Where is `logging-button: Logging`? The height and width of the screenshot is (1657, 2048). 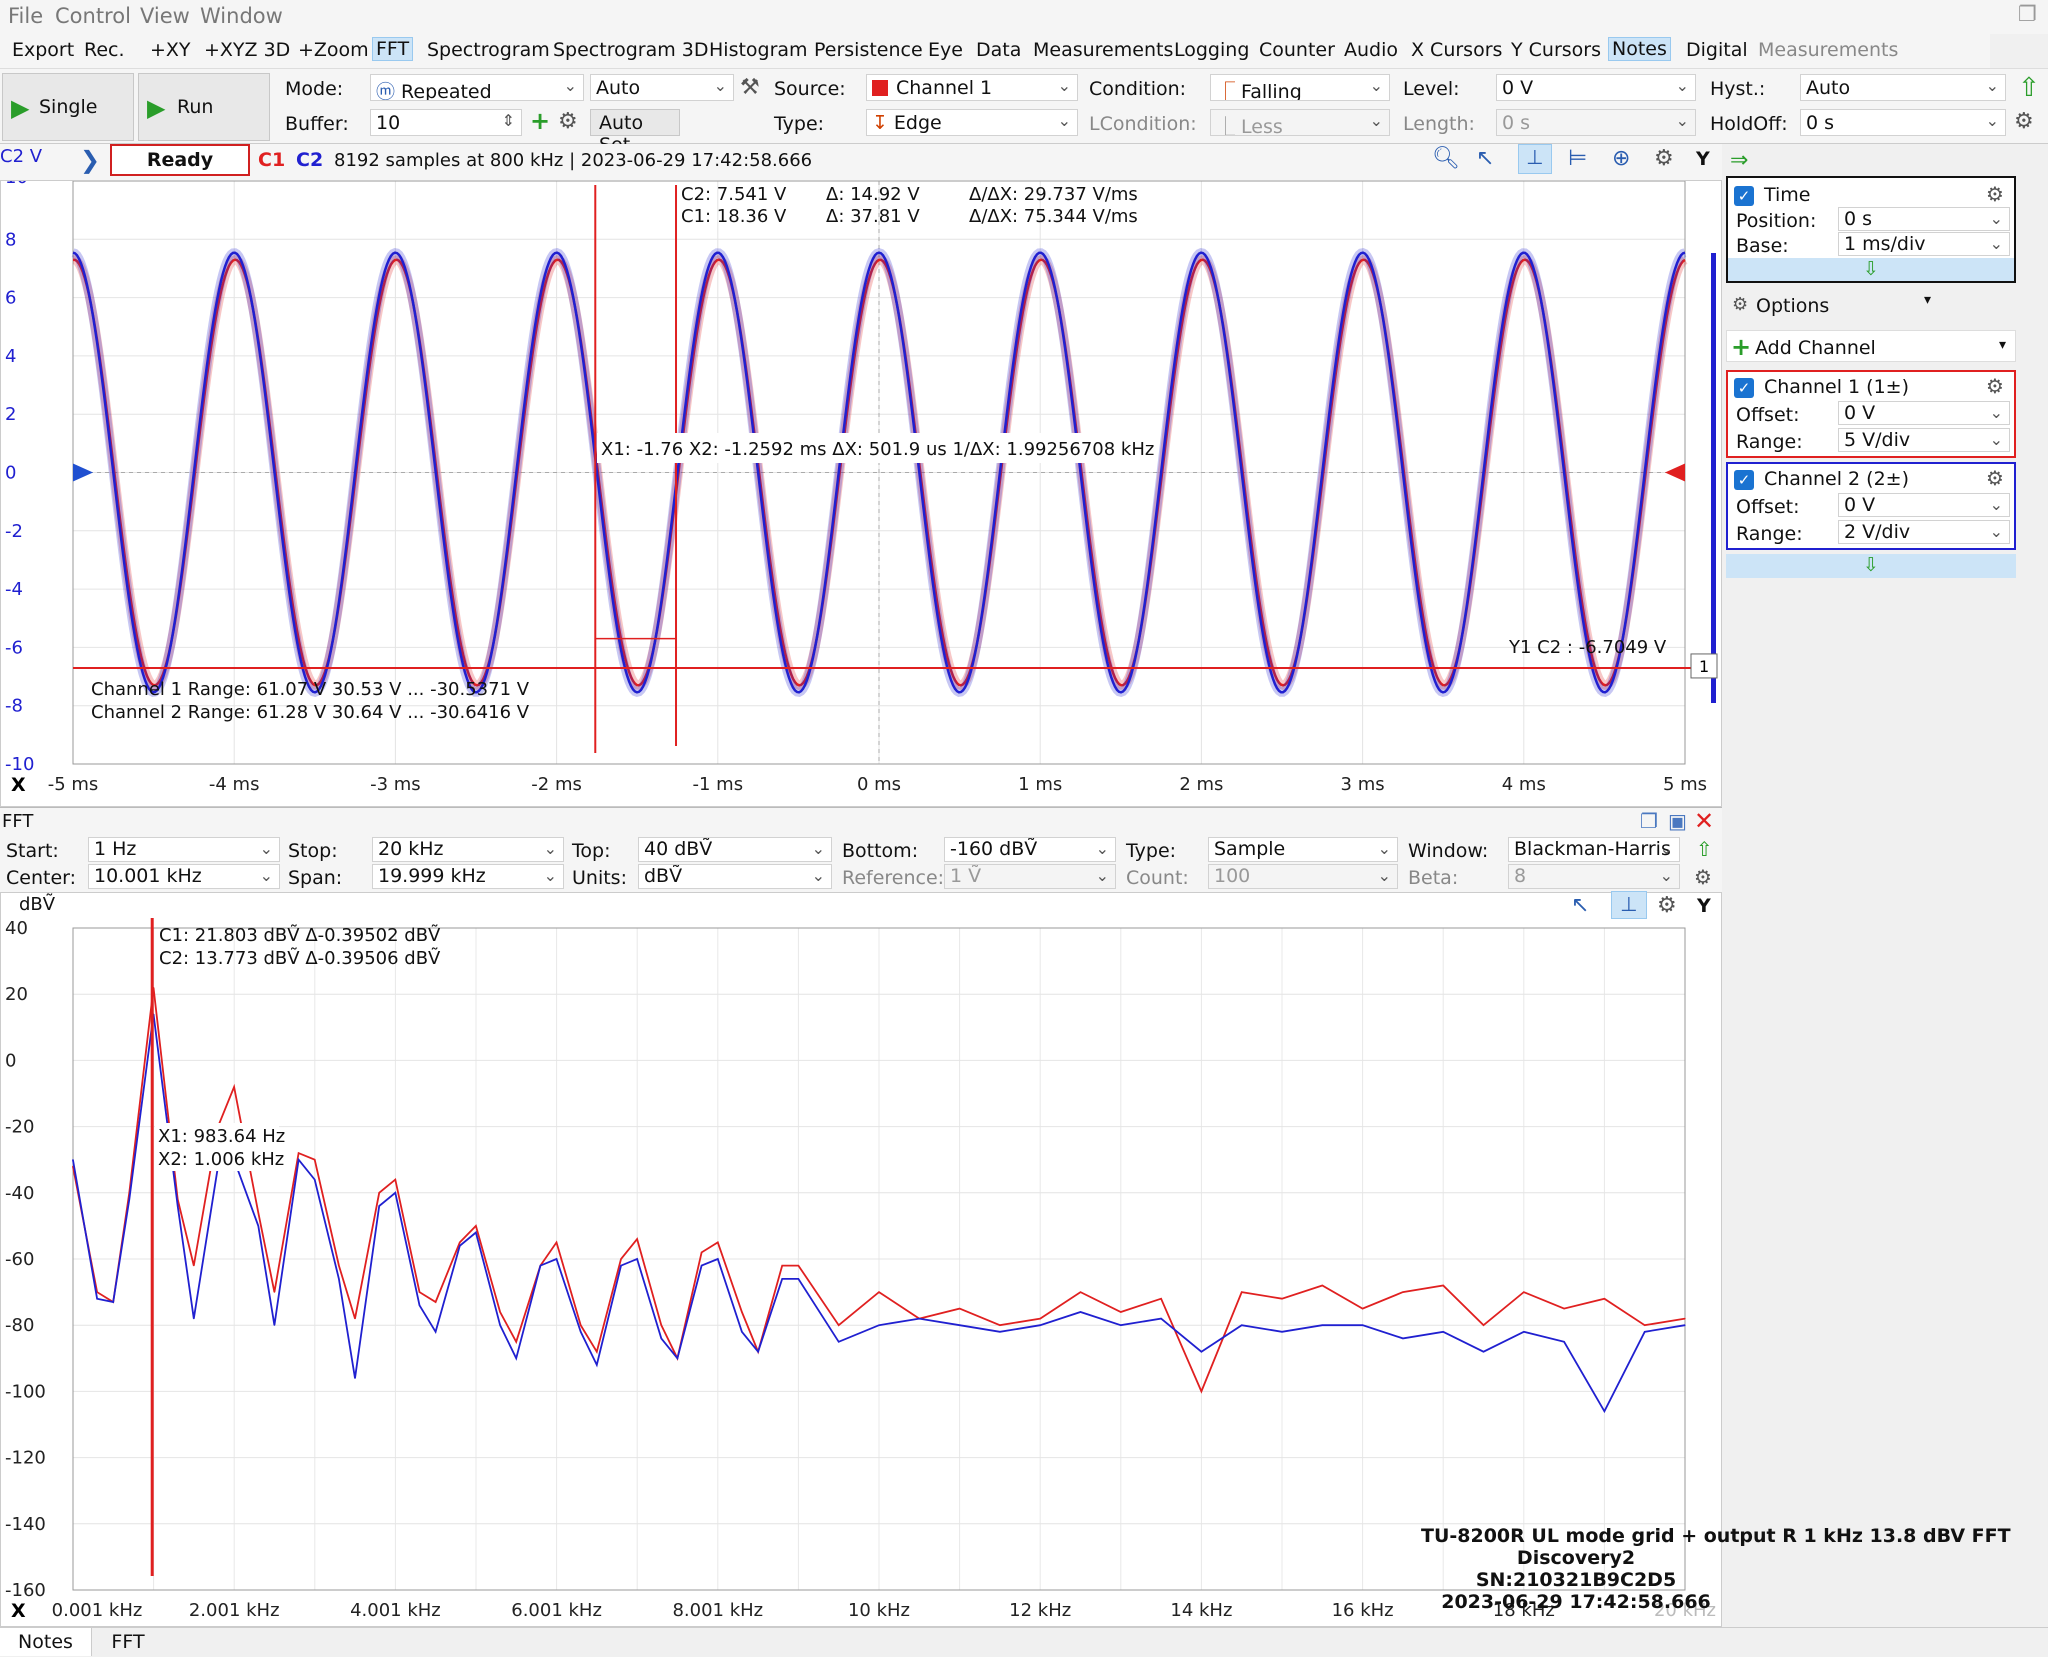 logging-button: Logging is located at coordinates (1212, 50).